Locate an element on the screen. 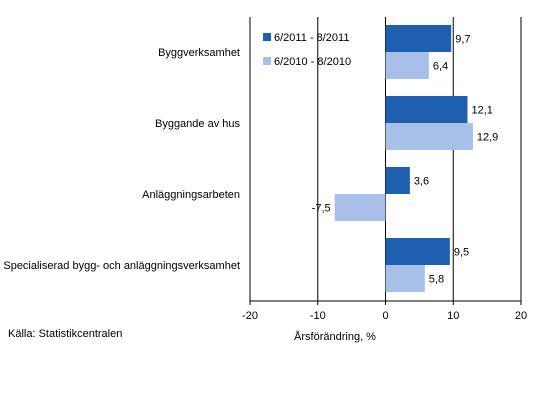 The image size is (538, 402). legend: 6/2011 - 8/2011 6/2010 - 8/2010 is located at coordinates (307, 50).